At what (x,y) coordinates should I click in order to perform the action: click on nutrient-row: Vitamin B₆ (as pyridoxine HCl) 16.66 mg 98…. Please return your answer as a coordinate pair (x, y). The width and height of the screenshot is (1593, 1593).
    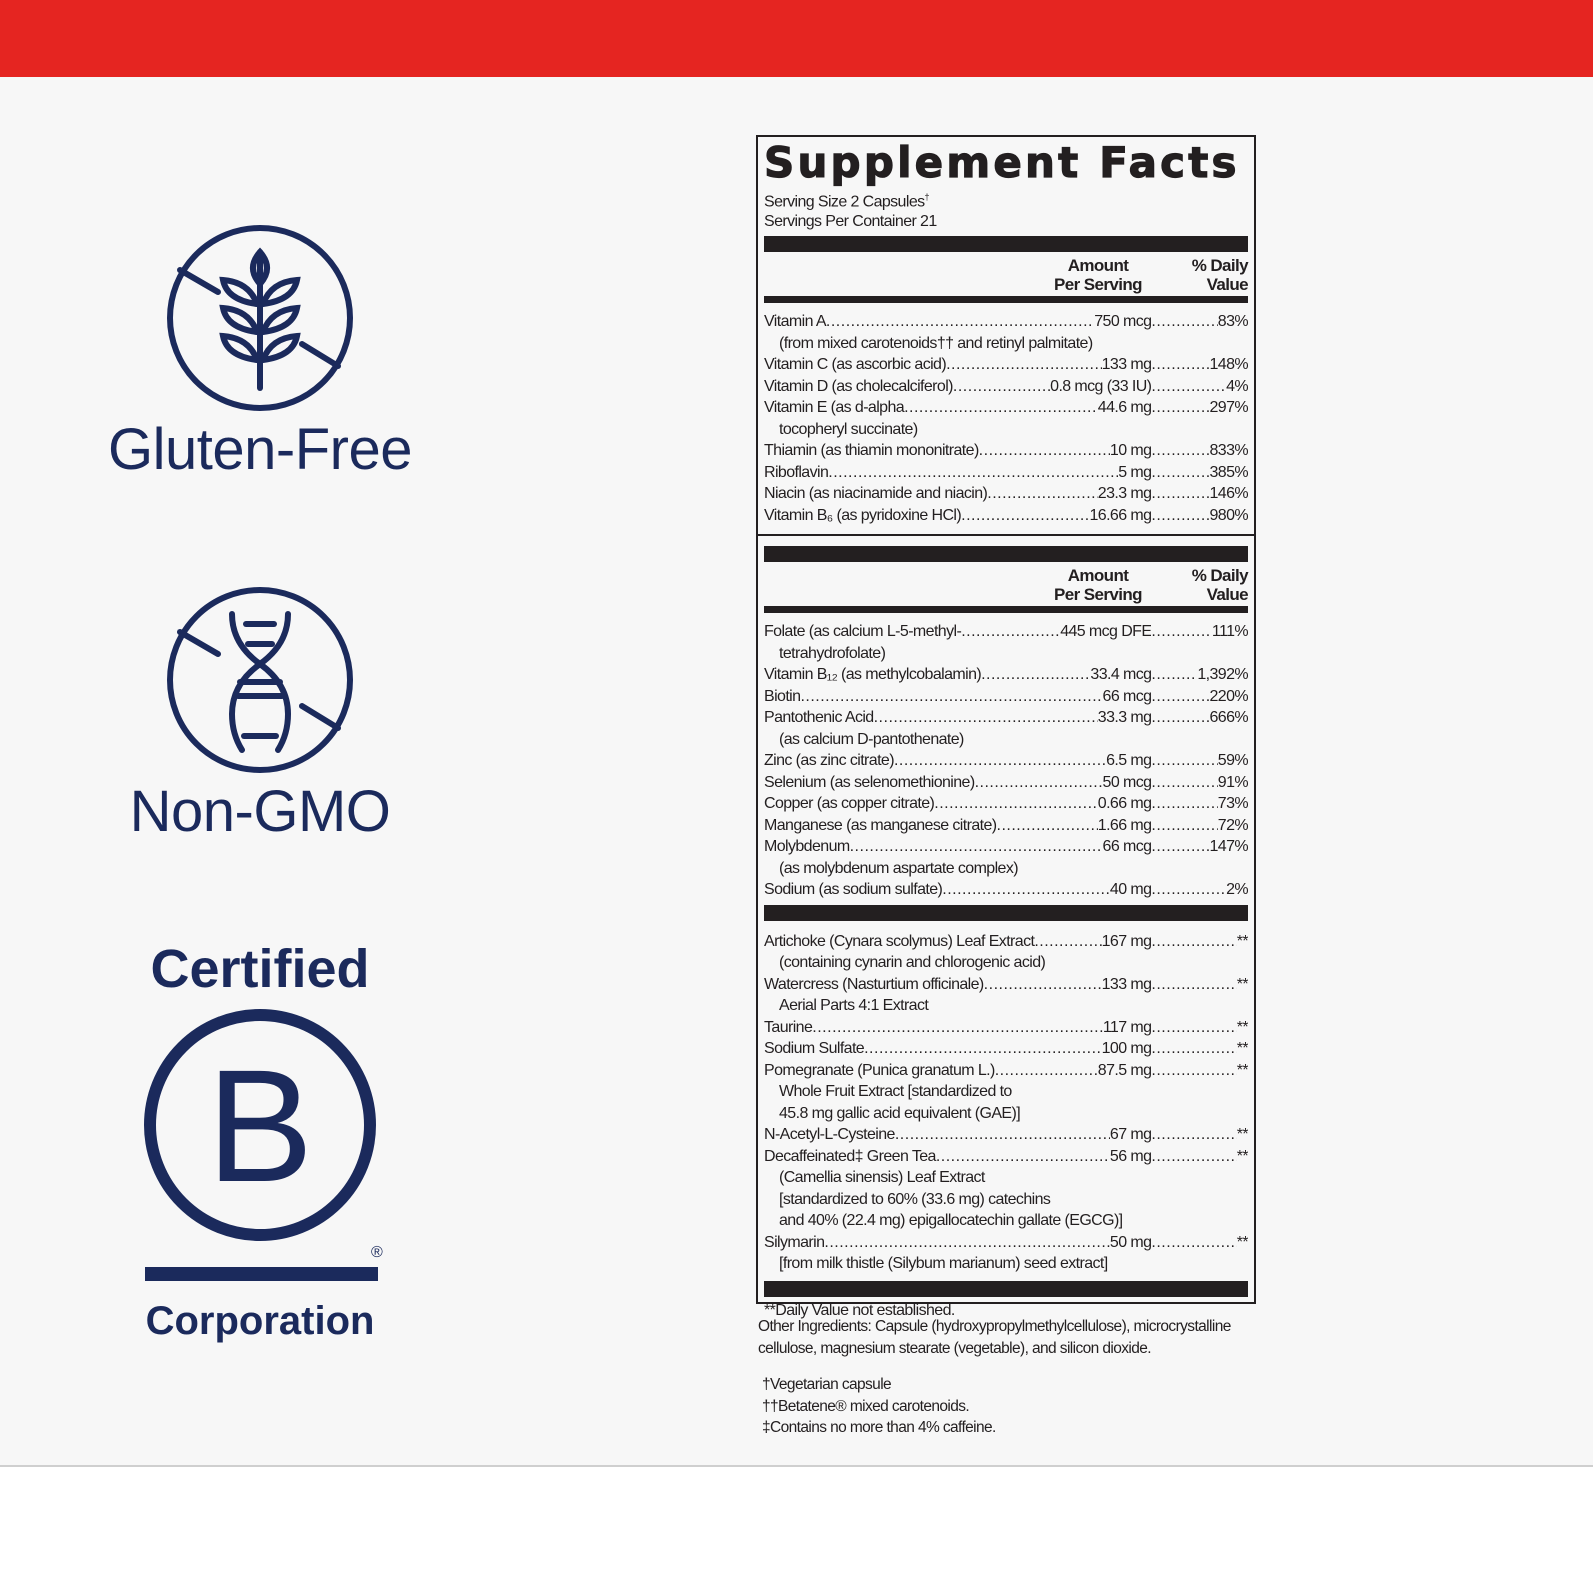
    Looking at the image, I should click on (1006, 516).